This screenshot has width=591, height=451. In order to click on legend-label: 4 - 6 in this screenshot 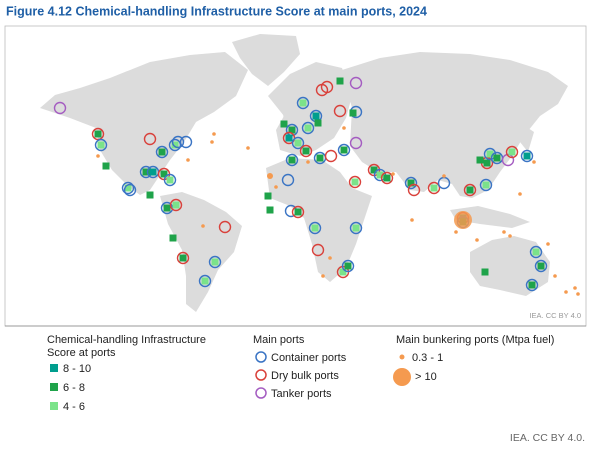, I will do `click(74, 407)`.